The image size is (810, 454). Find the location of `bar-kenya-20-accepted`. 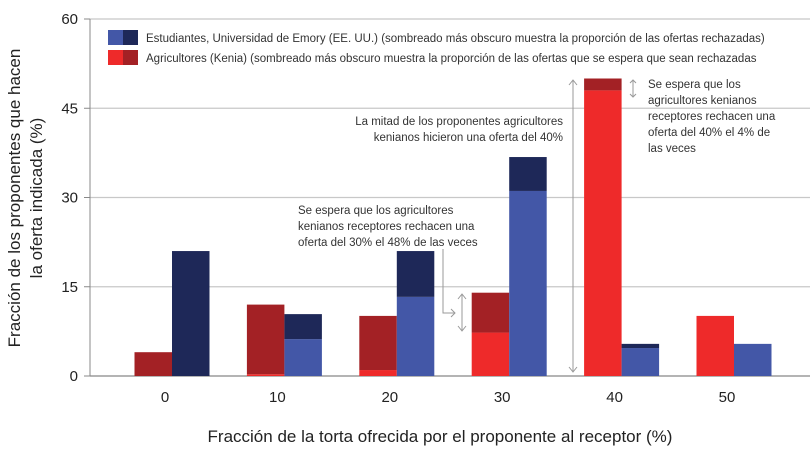

bar-kenya-20-accepted is located at coordinates (378, 373).